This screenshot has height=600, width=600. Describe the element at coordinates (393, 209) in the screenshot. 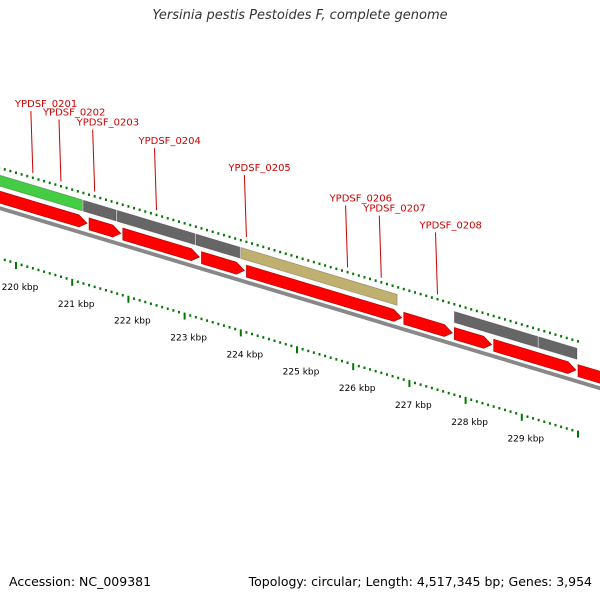

I see `gene-label: YPDSF_0207` at that location.